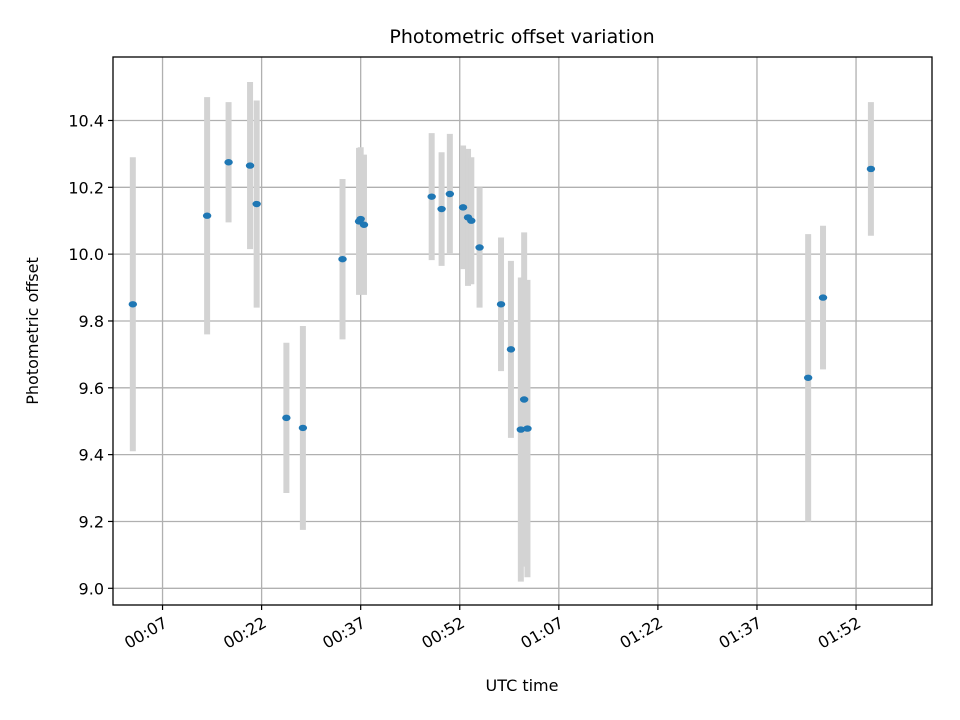 The image size is (960, 720). I want to click on y-tick-label: 10.4, so click(86, 120).